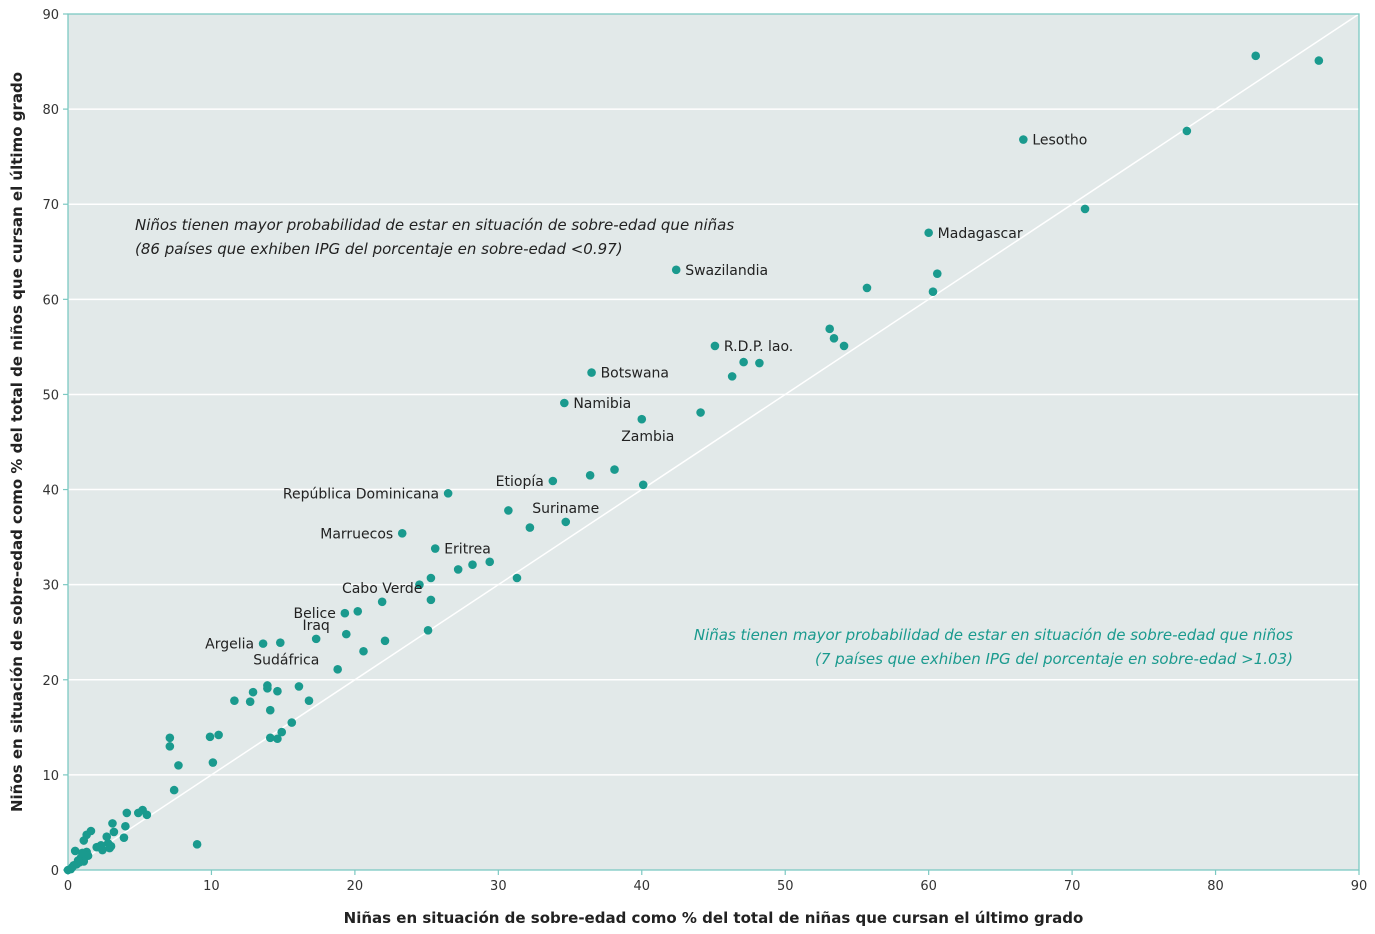 The height and width of the screenshot is (934, 1375). What do you see at coordinates (498, 886) in the screenshot?
I see `x-tick-label: 30` at bounding box center [498, 886].